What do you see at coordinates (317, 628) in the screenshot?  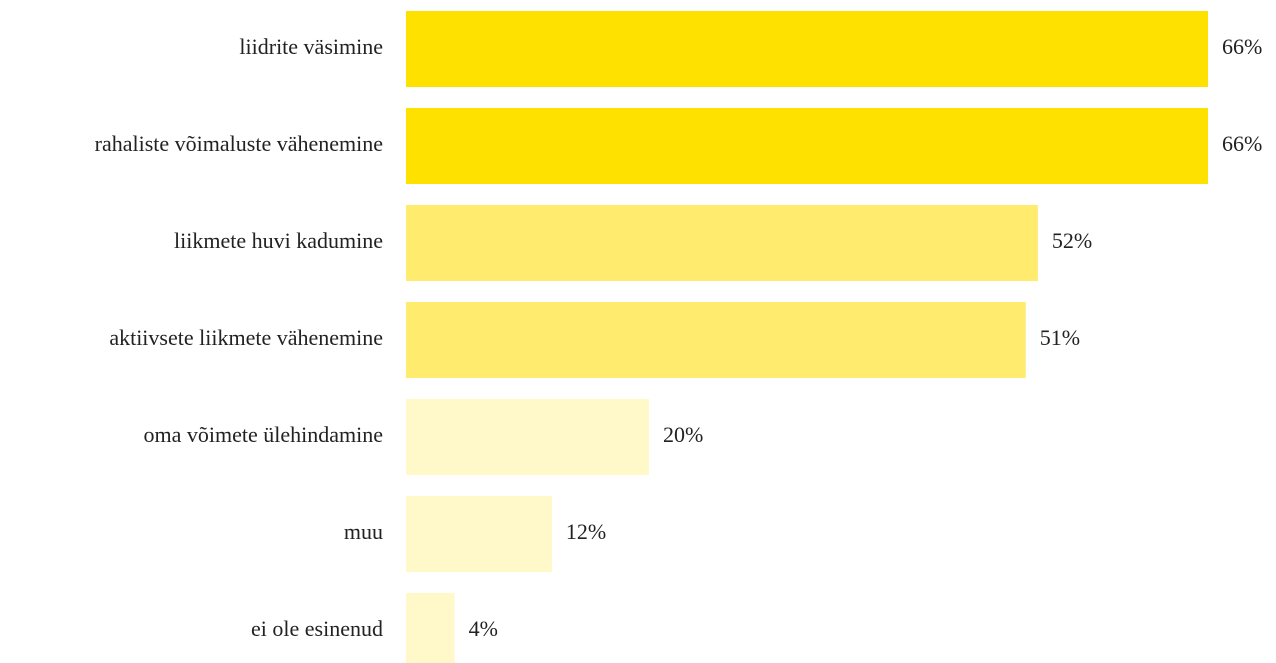 I see `category-label: ei ole esinenud` at bounding box center [317, 628].